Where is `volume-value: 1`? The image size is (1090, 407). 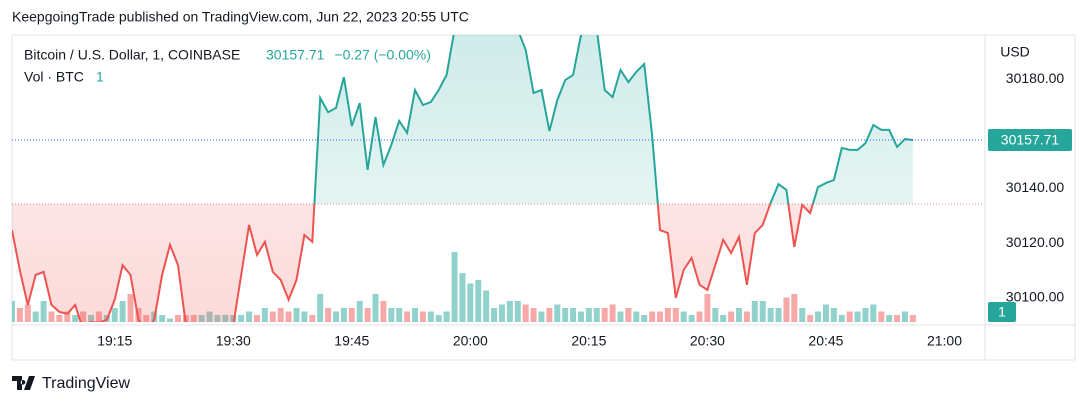
volume-value: 1 is located at coordinates (100, 77).